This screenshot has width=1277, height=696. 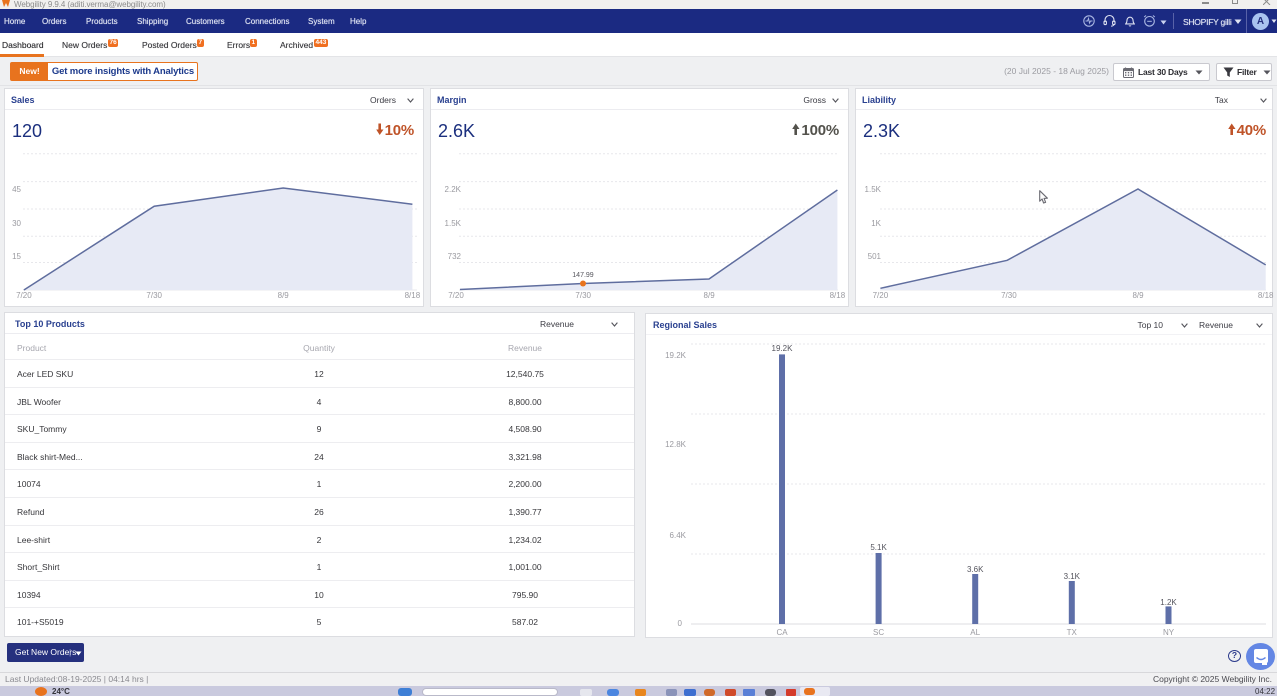 What do you see at coordinates (676, 444) in the screenshot?
I see `svg-text: 12.8K` at bounding box center [676, 444].